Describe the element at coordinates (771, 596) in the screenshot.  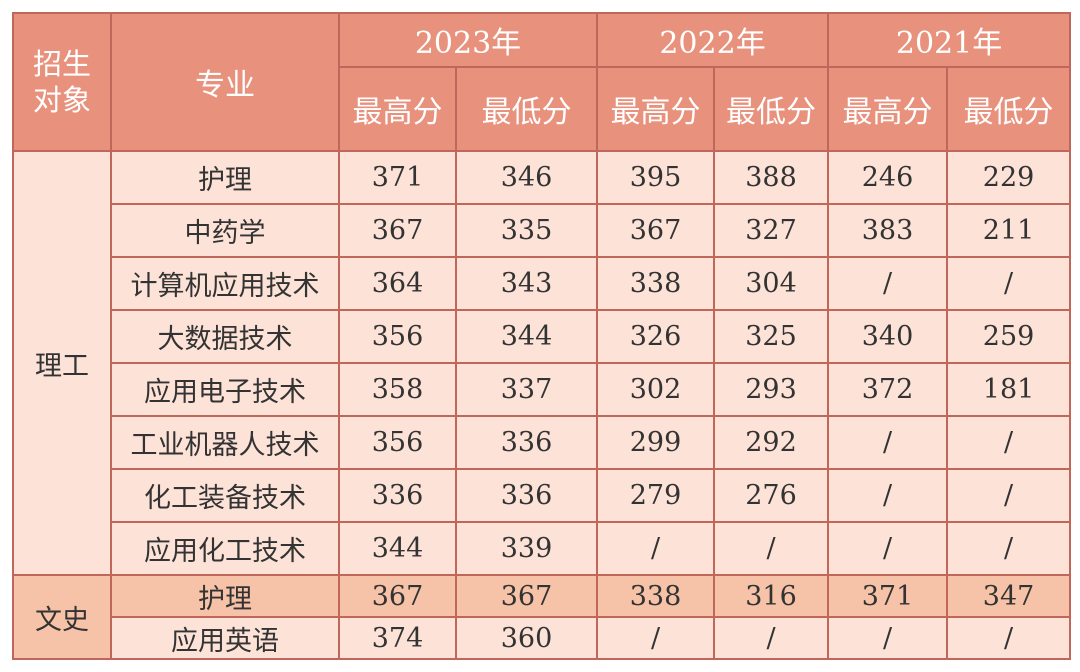
I see `score-cell: 316` at that location.